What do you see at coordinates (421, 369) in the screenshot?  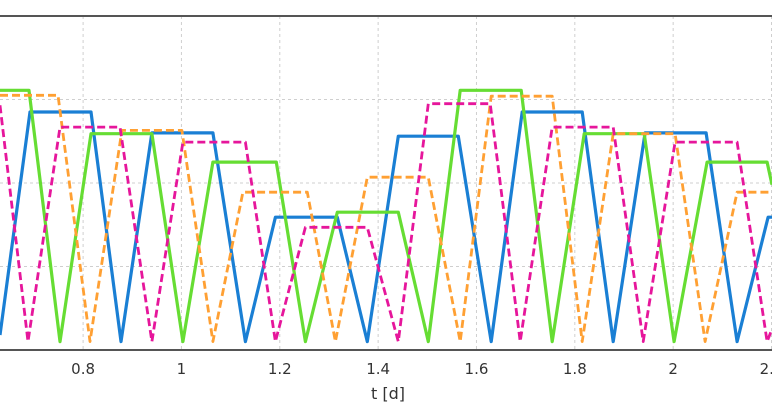 I see `x-tick-labels: 0.60.811.21.41.61.822.2` at bounding box center [421, 369].